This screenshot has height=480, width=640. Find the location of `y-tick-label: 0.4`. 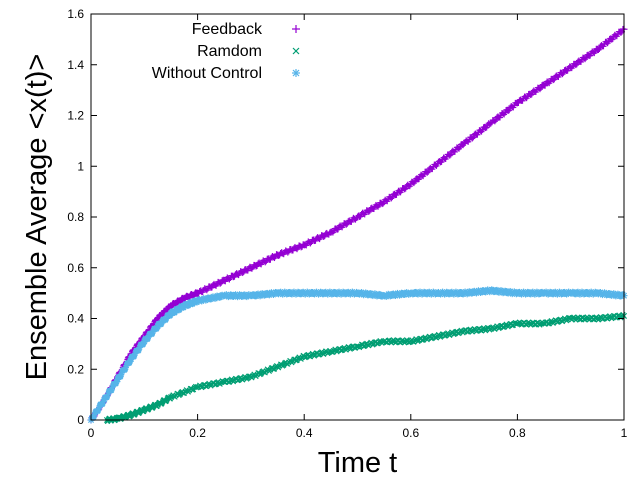

y-tick-label: 0.4 is located at coordinates (75, 319).